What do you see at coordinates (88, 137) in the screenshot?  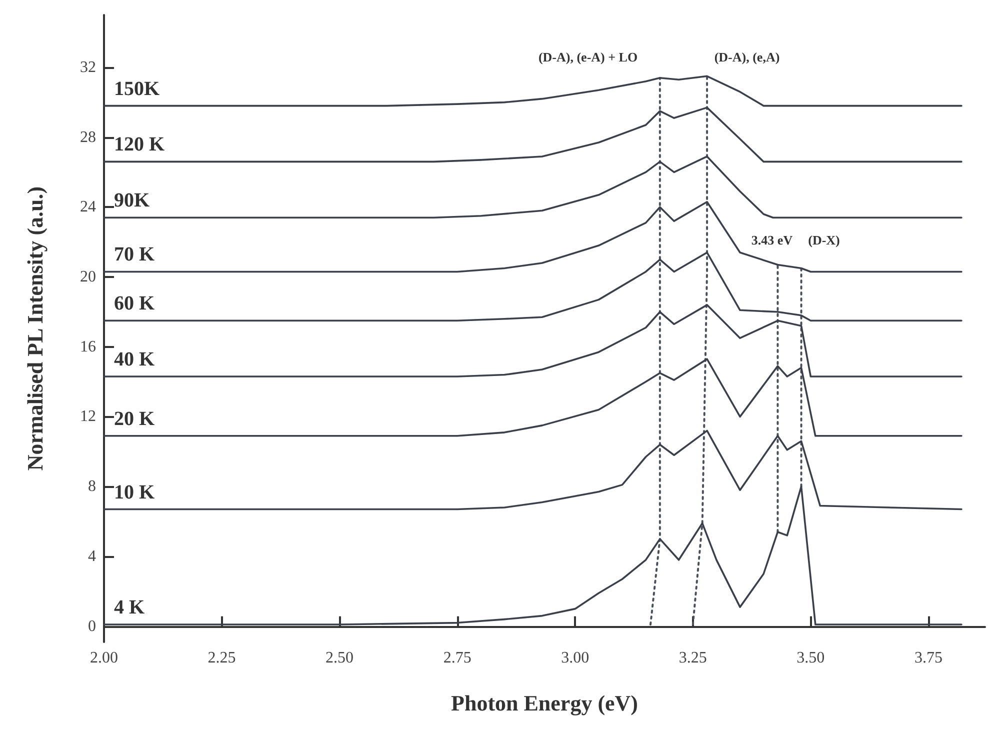 I see `y-tick-label: 28` at bounding box center [88, 137].